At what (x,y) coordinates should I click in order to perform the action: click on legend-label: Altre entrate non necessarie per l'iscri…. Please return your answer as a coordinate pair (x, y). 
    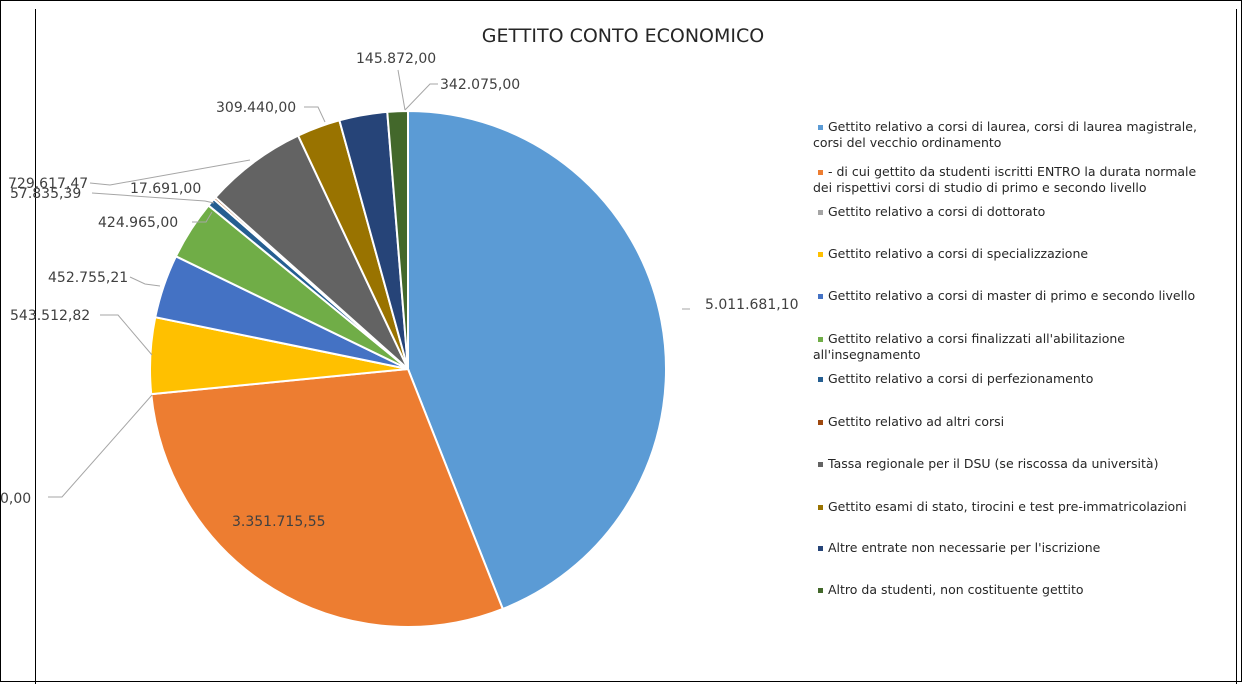
    Looking at the image, I should click on (964, 547).